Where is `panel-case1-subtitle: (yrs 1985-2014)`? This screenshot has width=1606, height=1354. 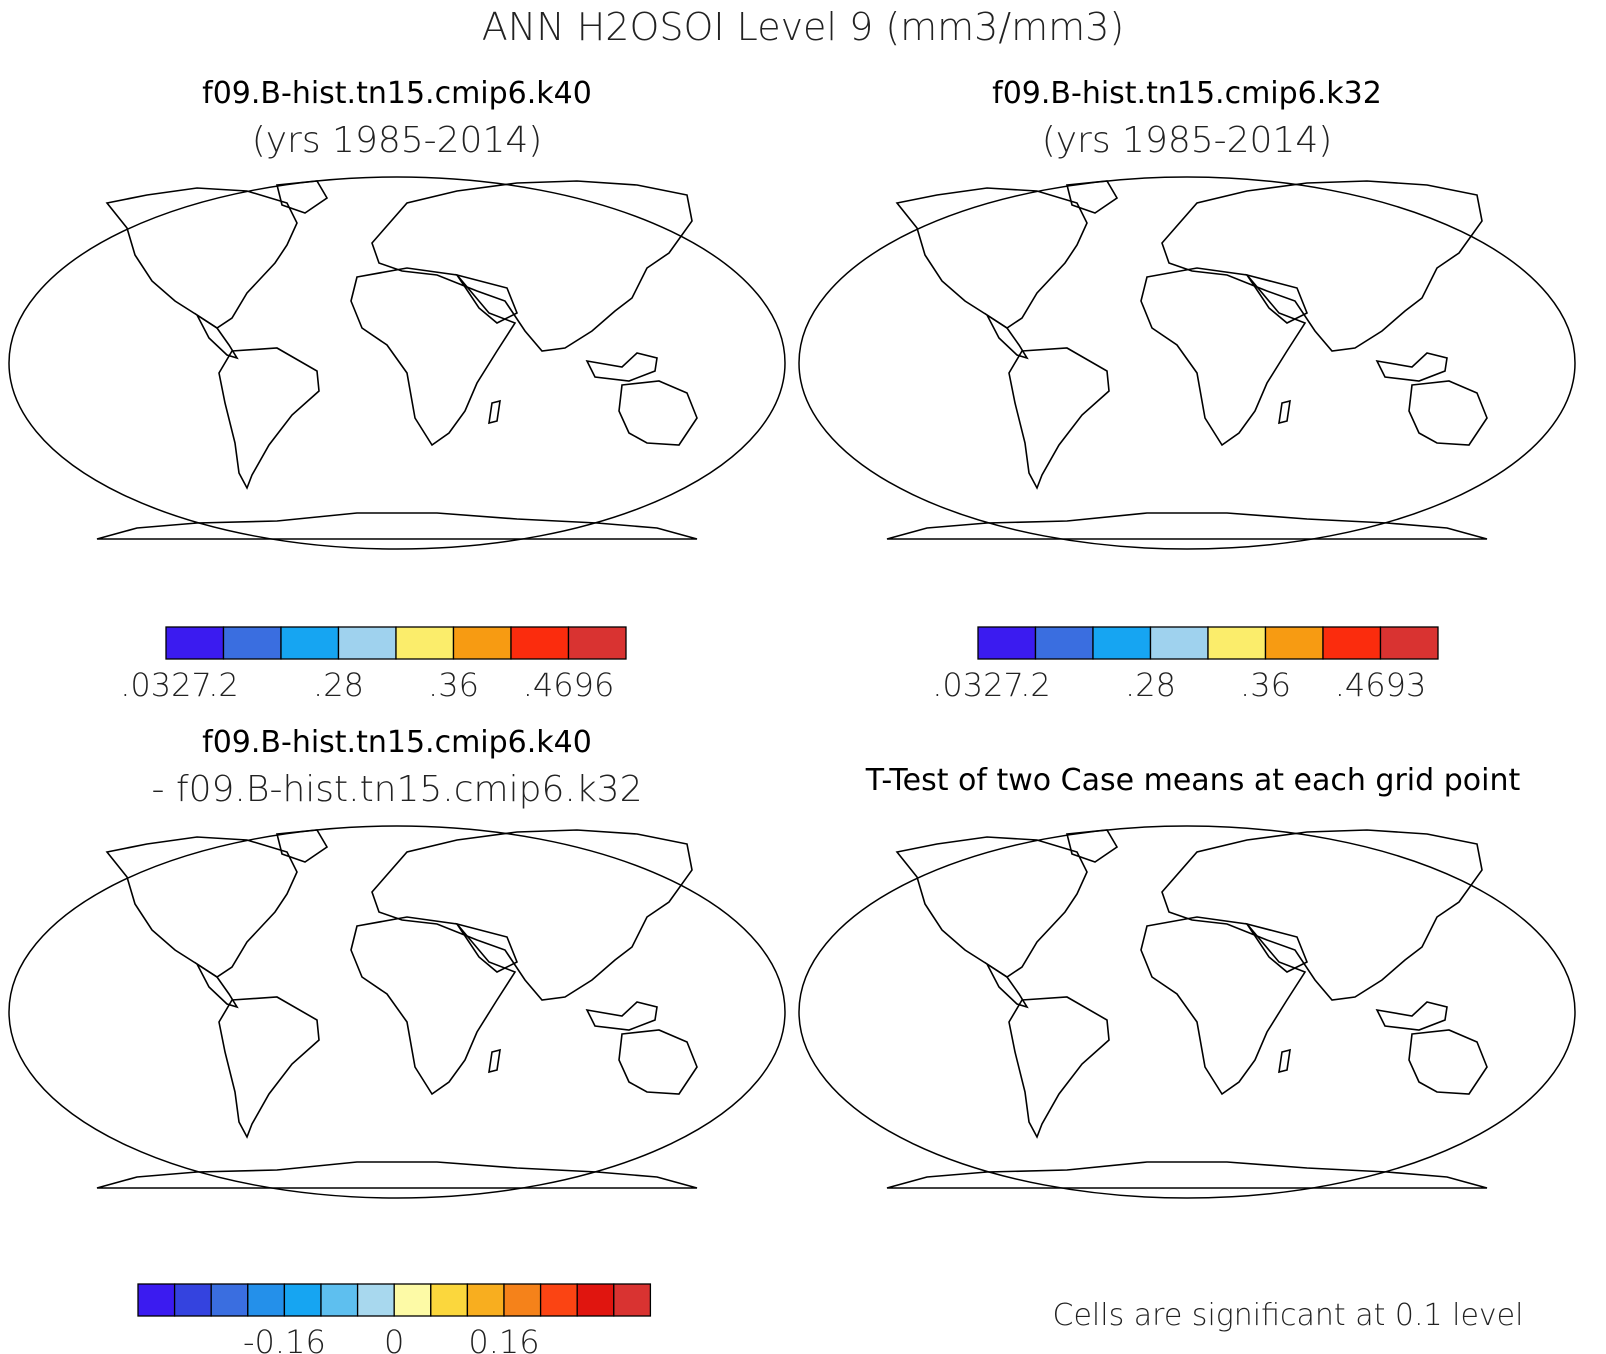
panel-case1-subtitle: (yrs 1985-2014) is located at coordinates (397, 140).